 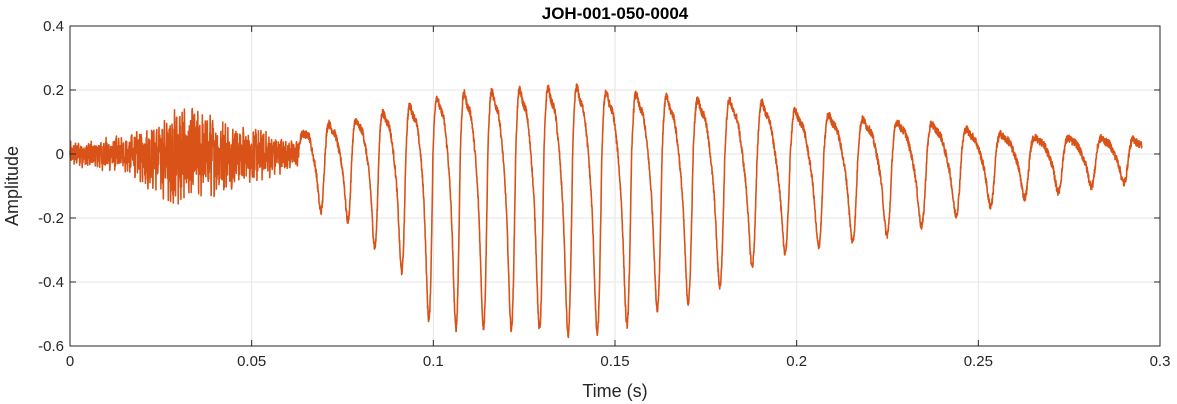 I want to click on x-tick-label: 0.2, so click(x=796, y=361).